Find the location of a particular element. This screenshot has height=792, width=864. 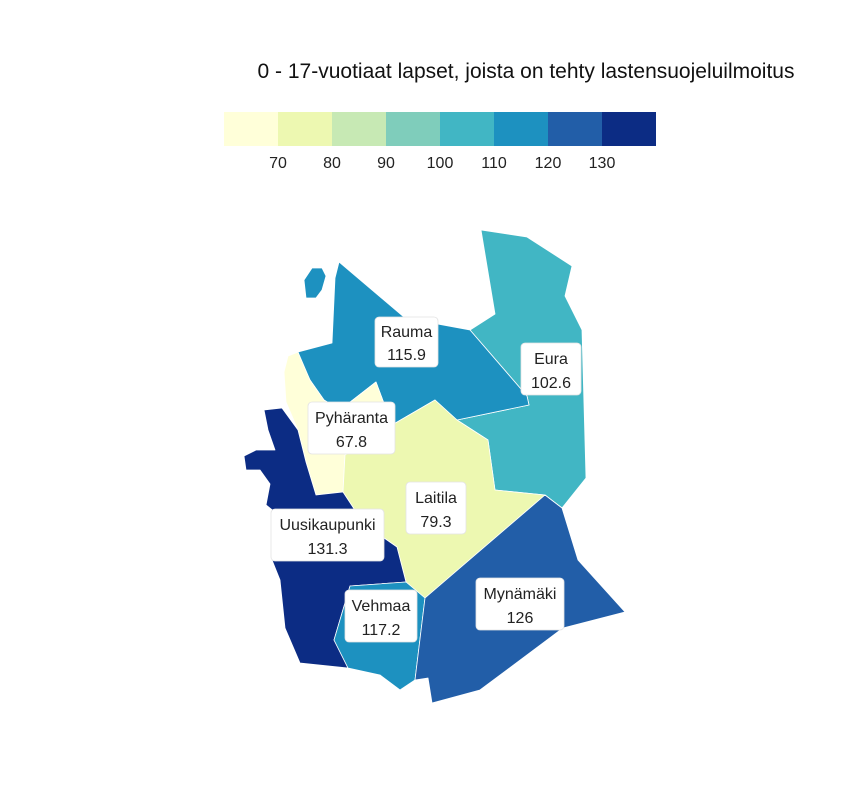

label-box-rauma is located at coordinates (406, 342).